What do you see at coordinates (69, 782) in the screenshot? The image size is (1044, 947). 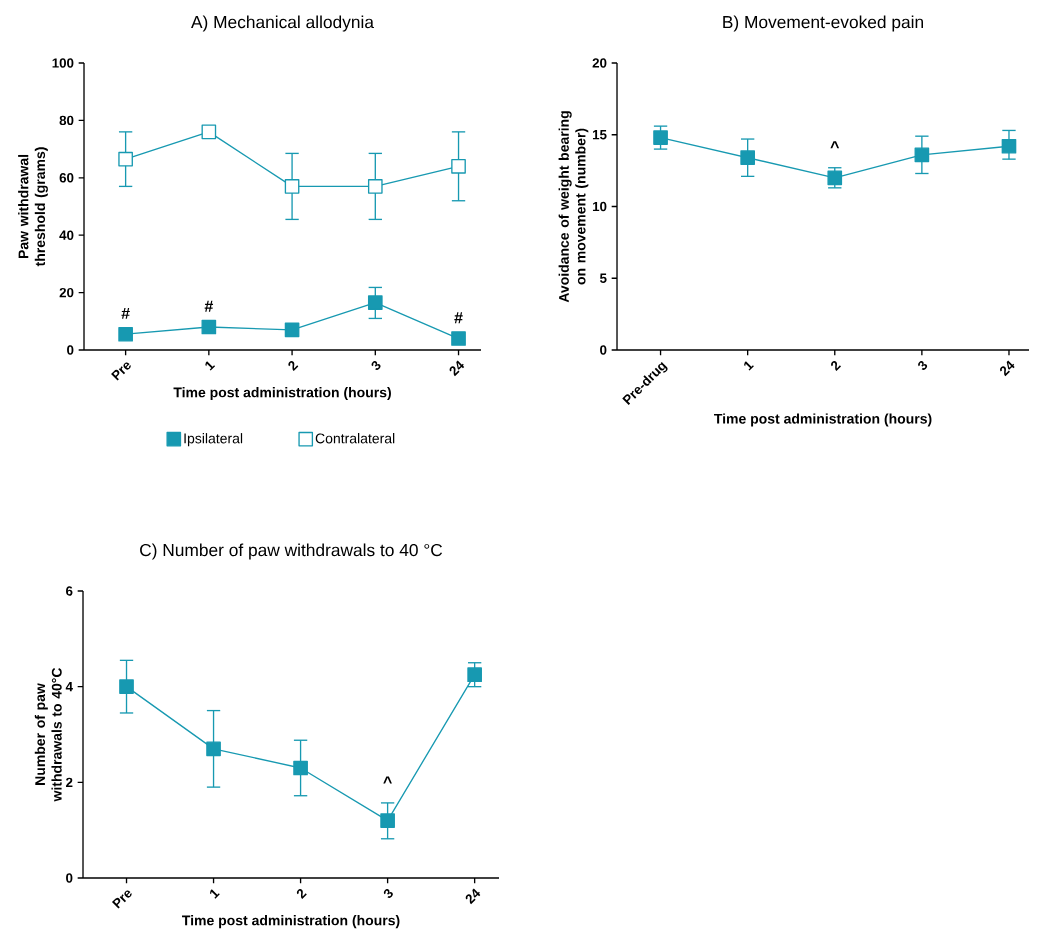 I see `y-tick-label: 2` at bounding box center [69, 782].